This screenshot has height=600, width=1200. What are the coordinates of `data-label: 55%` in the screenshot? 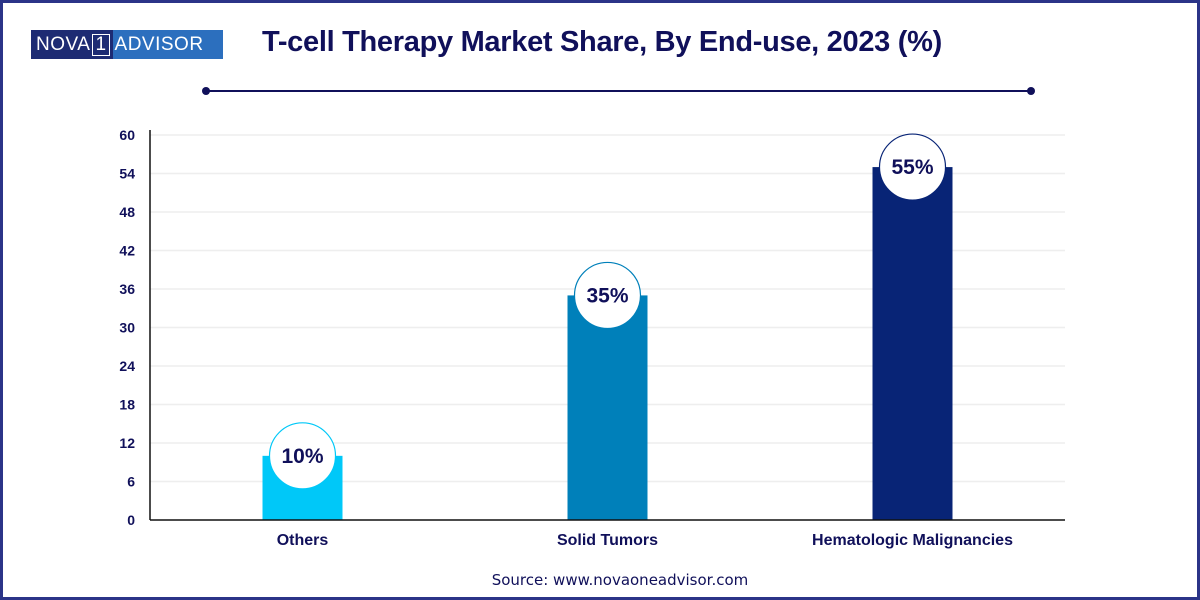 It's located at (912, 167).